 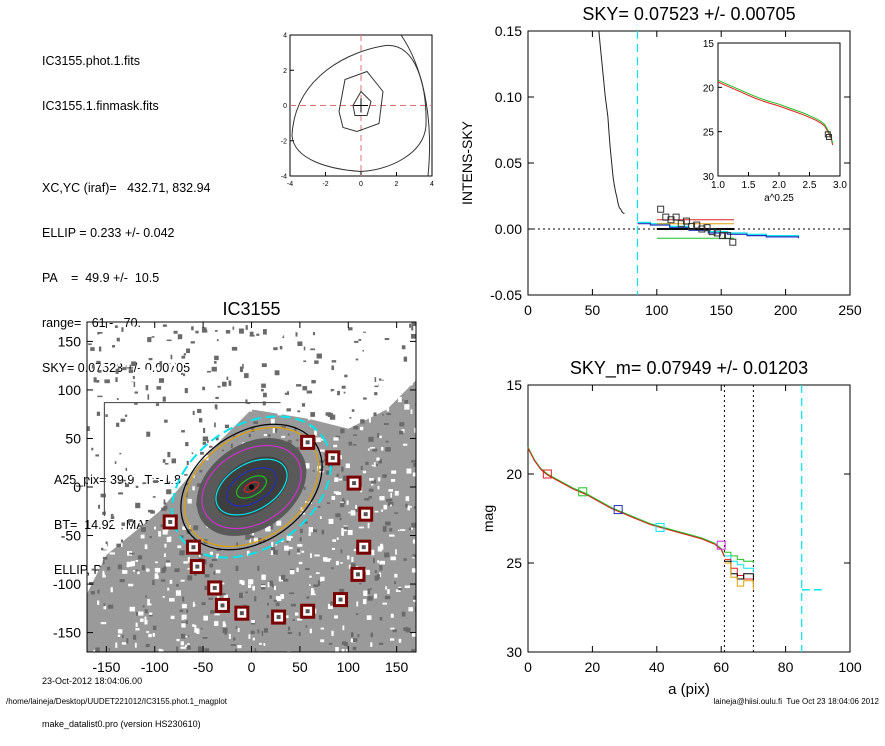 I want to click on x-tick-label: 20, so click(x=593, y=667).